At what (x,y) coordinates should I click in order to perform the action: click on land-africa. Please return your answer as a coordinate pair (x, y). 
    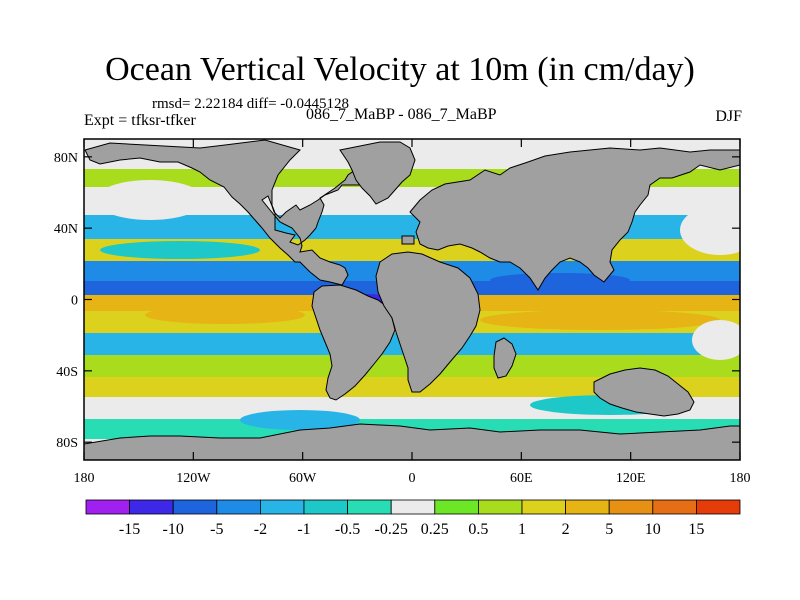
    Looking at the image, I should click on (428, 322).